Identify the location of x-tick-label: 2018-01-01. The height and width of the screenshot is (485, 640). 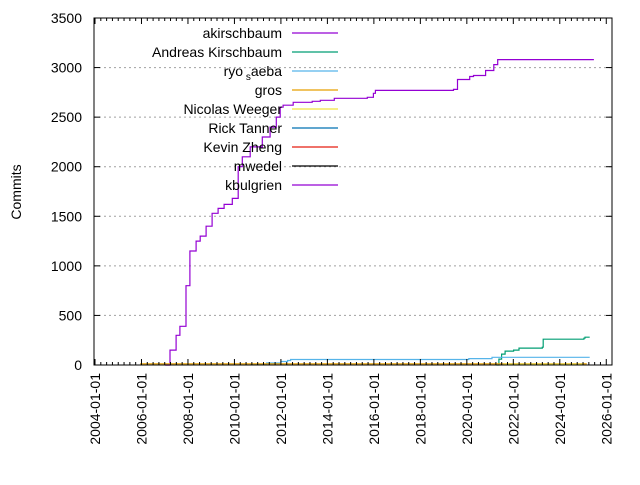
(420, 409).